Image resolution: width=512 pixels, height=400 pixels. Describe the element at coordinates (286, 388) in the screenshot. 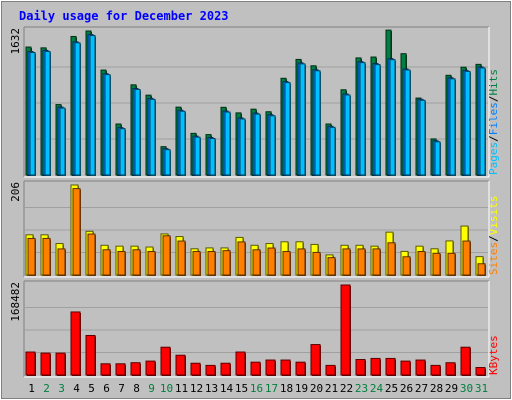

I see `x-tick-label: 18` at that location.